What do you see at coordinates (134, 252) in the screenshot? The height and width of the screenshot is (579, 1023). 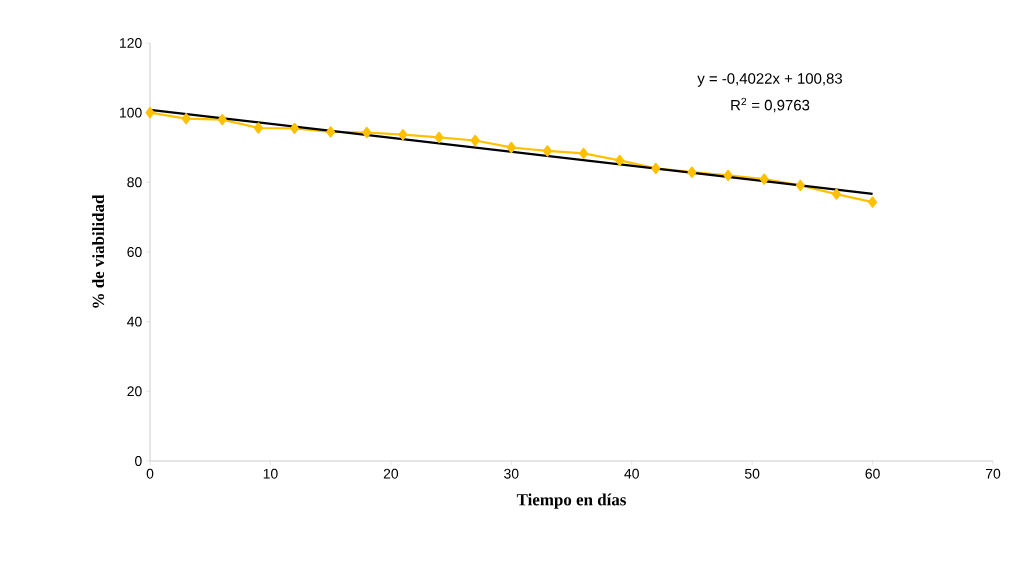 I see `y-tick-label: 60` at bounding box center [134, 252].